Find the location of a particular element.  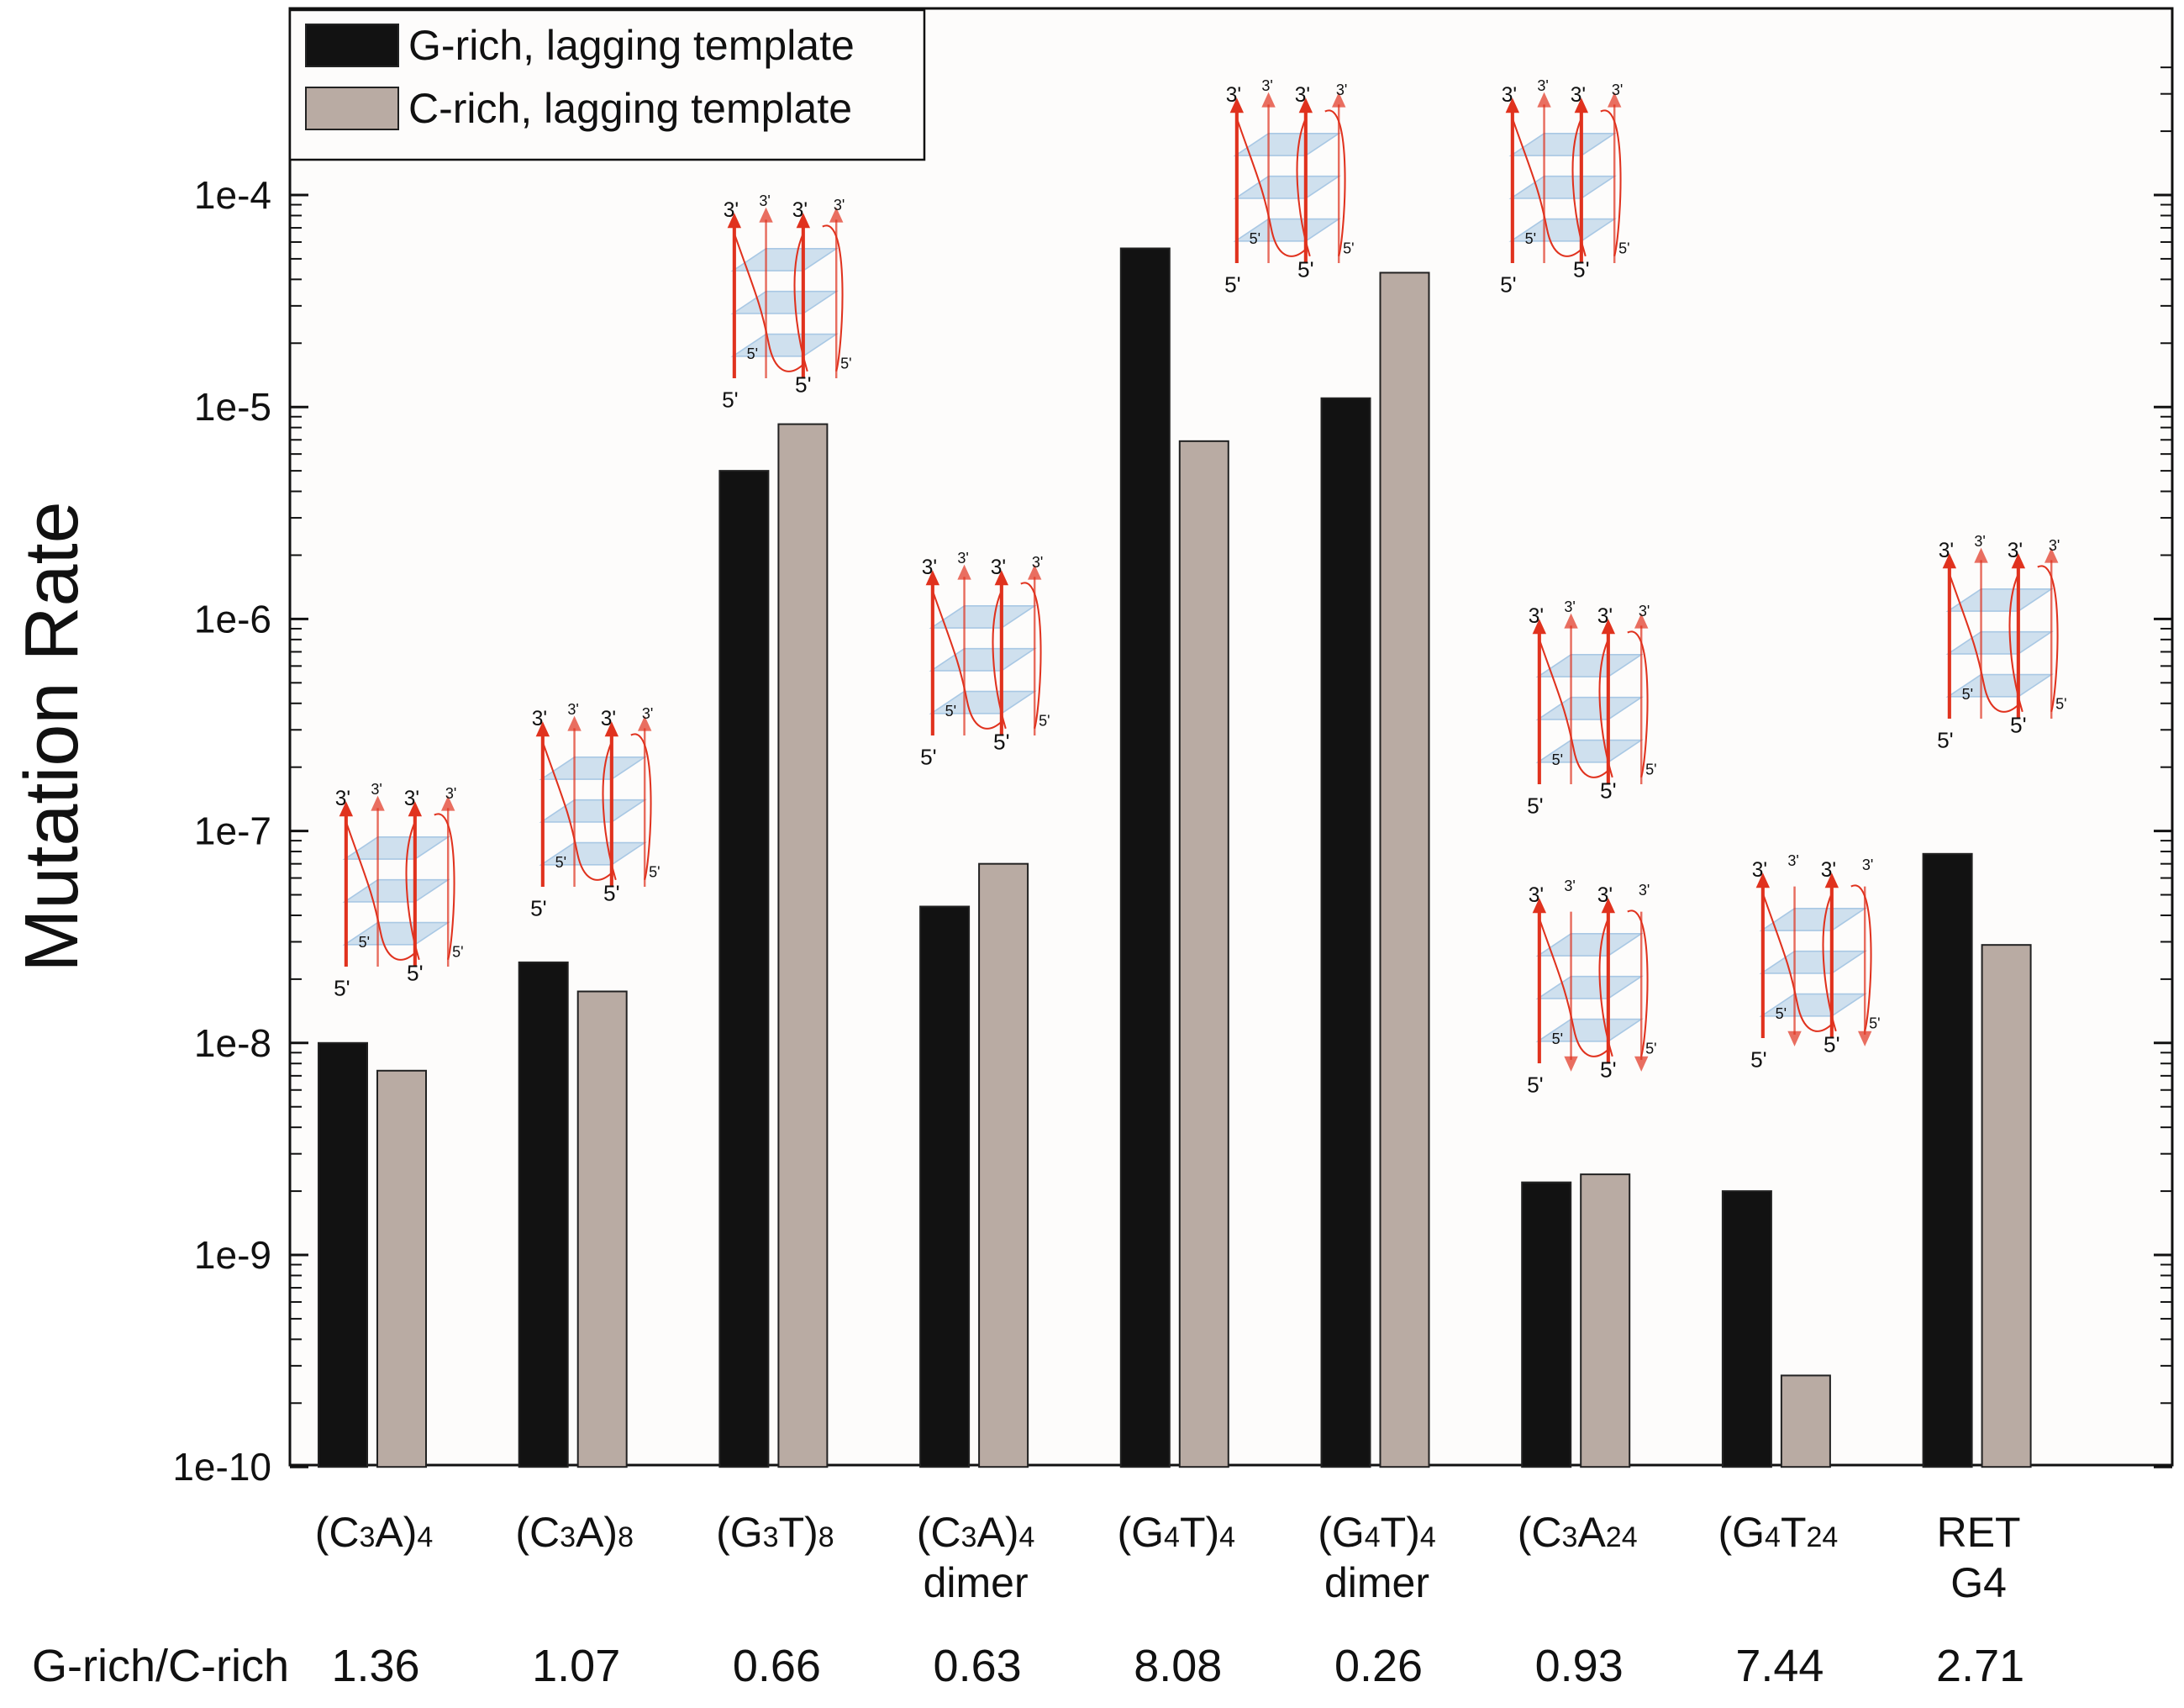

y-tick-label: 1e-6 is located at coordinates (233, 618).